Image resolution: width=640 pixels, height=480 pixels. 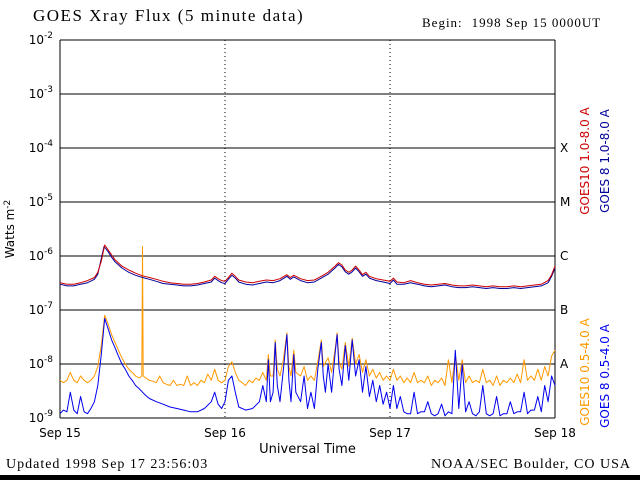 I want to click on begin-label: Begin:, so click(x=442, y=22).